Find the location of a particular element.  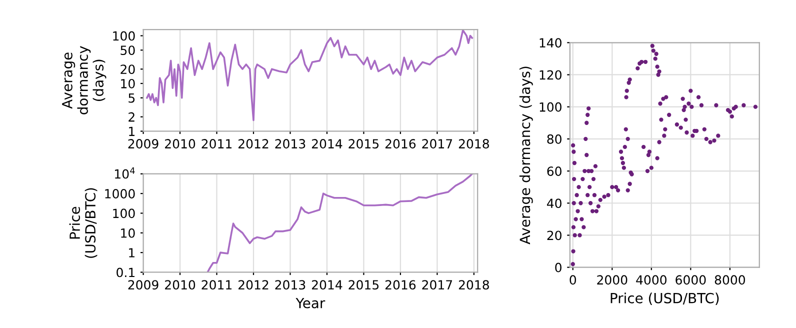

y-tick-label: 0 is located at coordinates (558, 267).